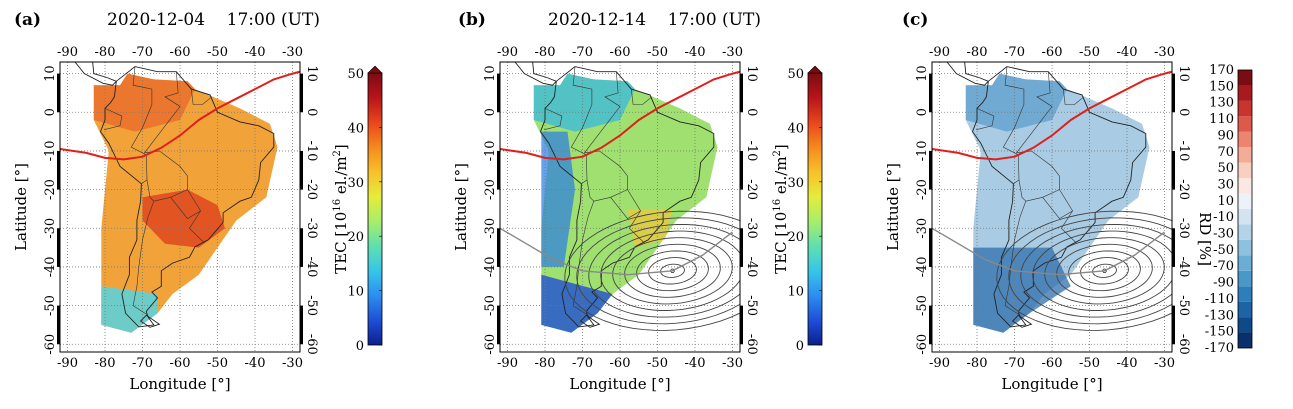  Describe the element at coordinates (1219, 332) in the screenshot. I see `colorbar-tick-label: -150` at that location.